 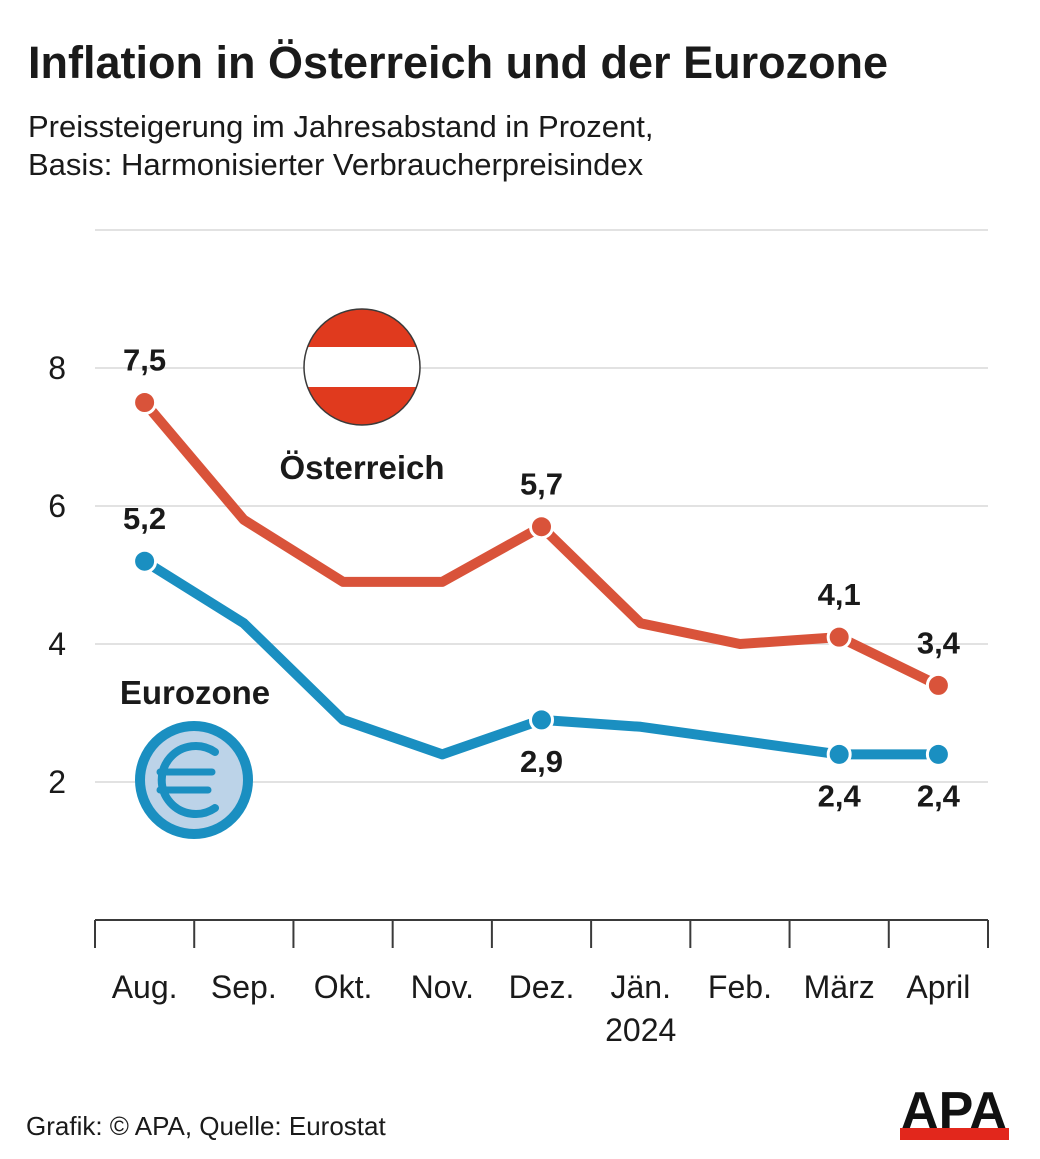 What do you see at coordinates (343, 987) in the screenshot?
I see `x-tick-label: Okt.` at bounding box center [343, 987].